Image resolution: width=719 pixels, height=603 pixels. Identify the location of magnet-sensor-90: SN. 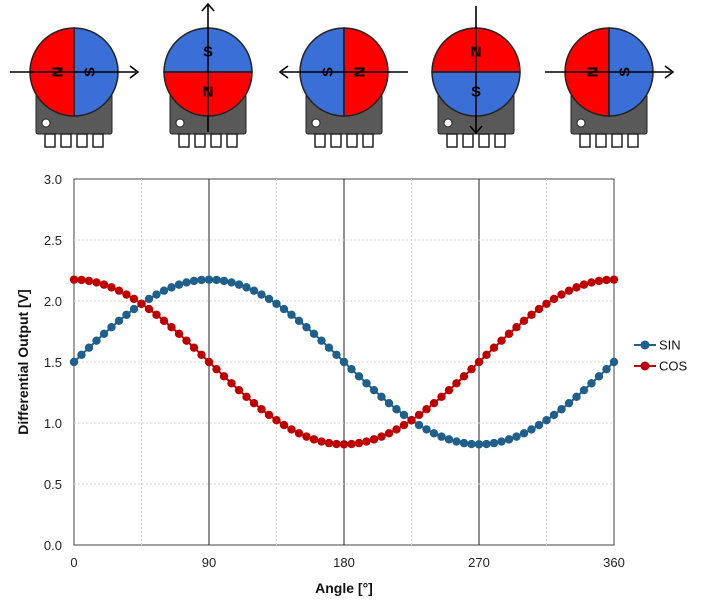
(208, 75).